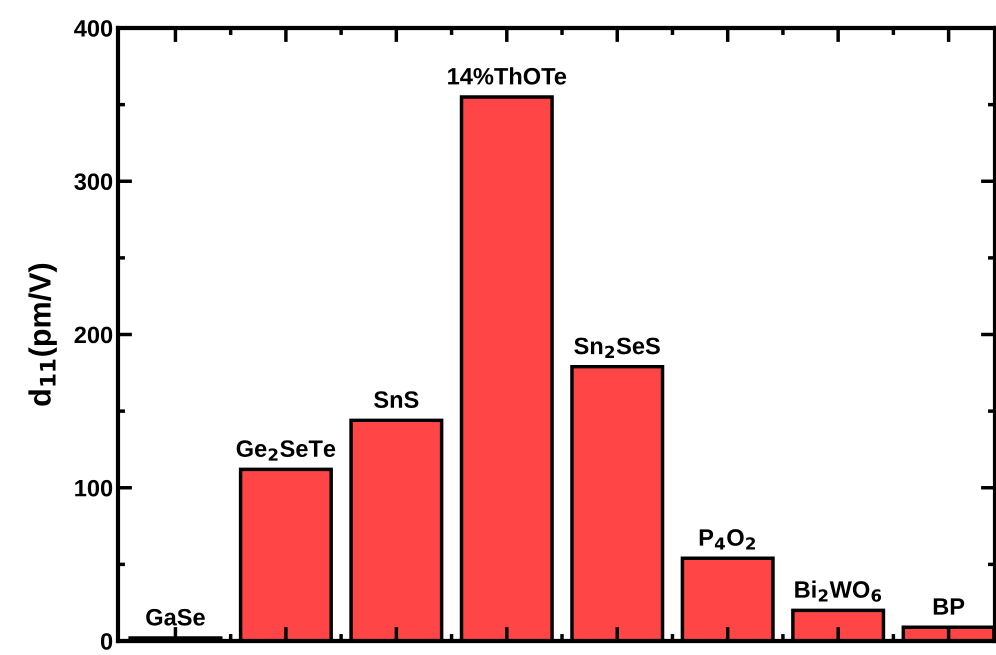  What do you see at coordinates (286, 450) in the screenshot?
I see `x-tick-label: Ge$_{2}$SeTe` at bounding box center [286, 450].